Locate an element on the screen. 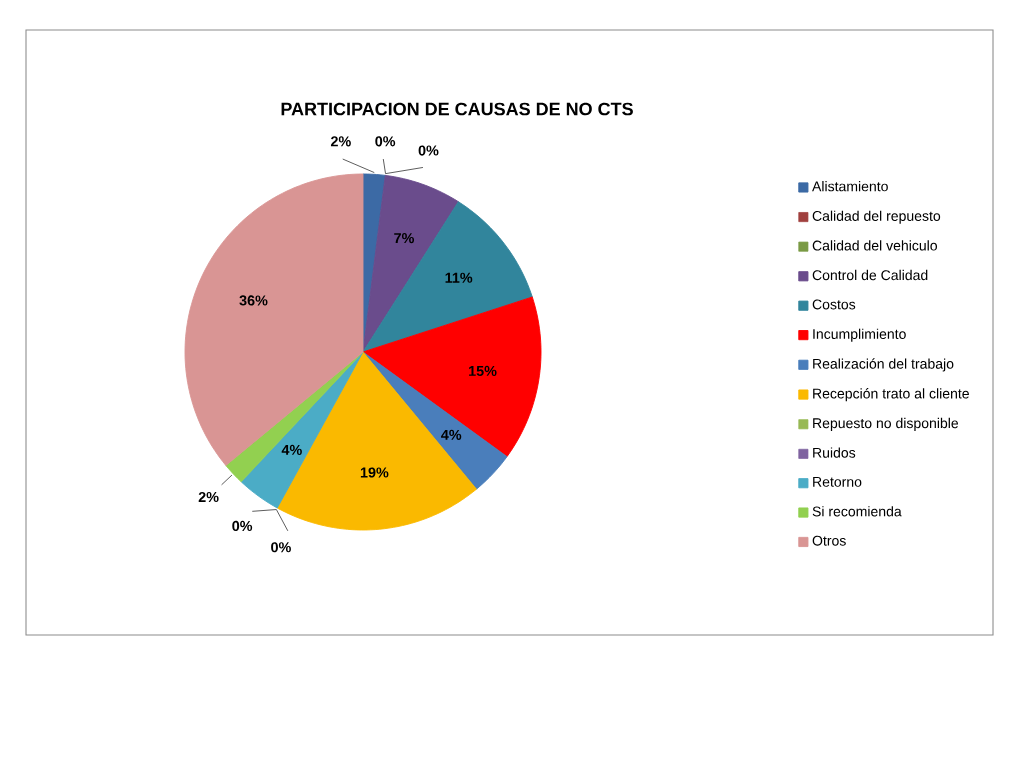  legend-label: Ruidos is located at coordinates (834, 452).